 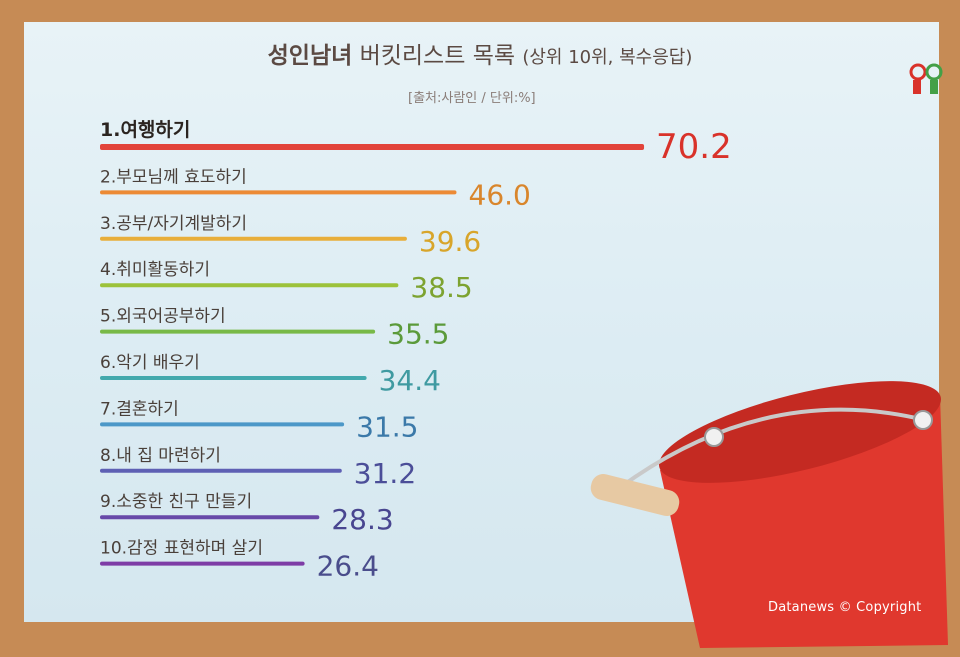 What do you see at coordinates (173, 177) in the screenshot?
I see `category-label: 2.부모님께 효도하기` at bounding box center [173, 177].